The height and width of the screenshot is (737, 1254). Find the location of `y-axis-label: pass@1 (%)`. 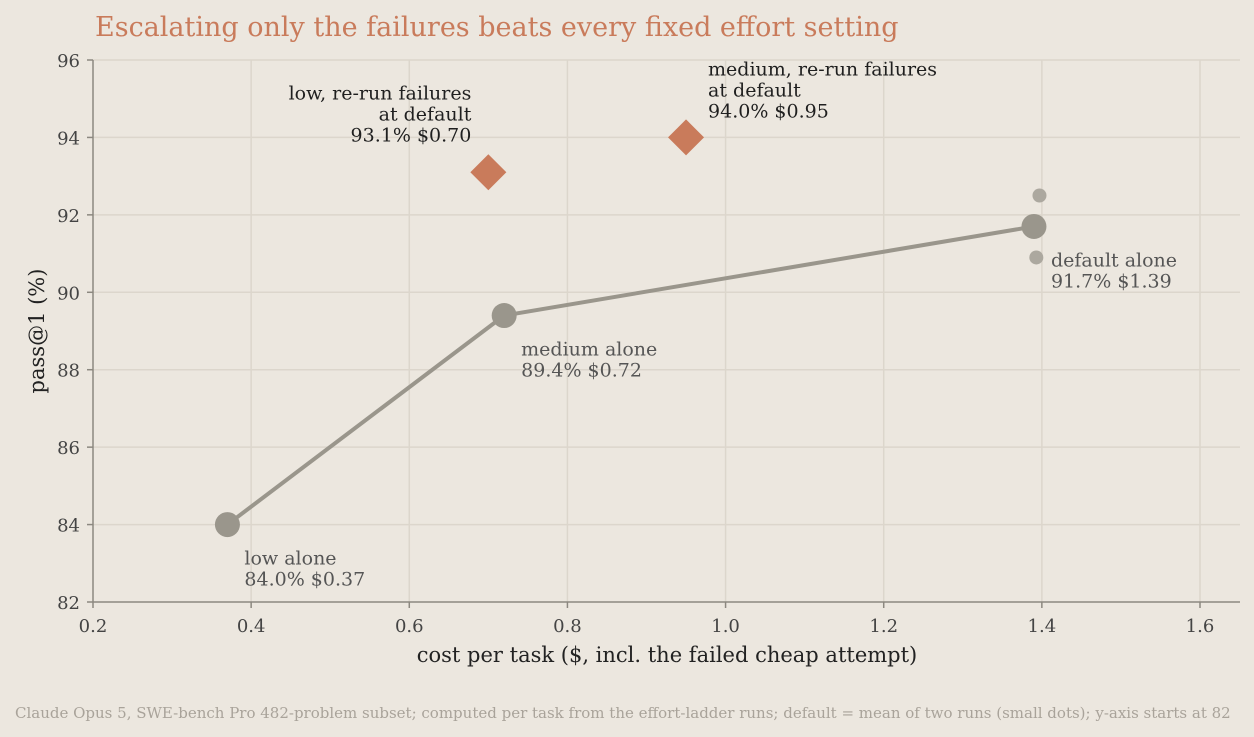

y-axis-label: pass@1 (%) is located at coordinates (37, 331).